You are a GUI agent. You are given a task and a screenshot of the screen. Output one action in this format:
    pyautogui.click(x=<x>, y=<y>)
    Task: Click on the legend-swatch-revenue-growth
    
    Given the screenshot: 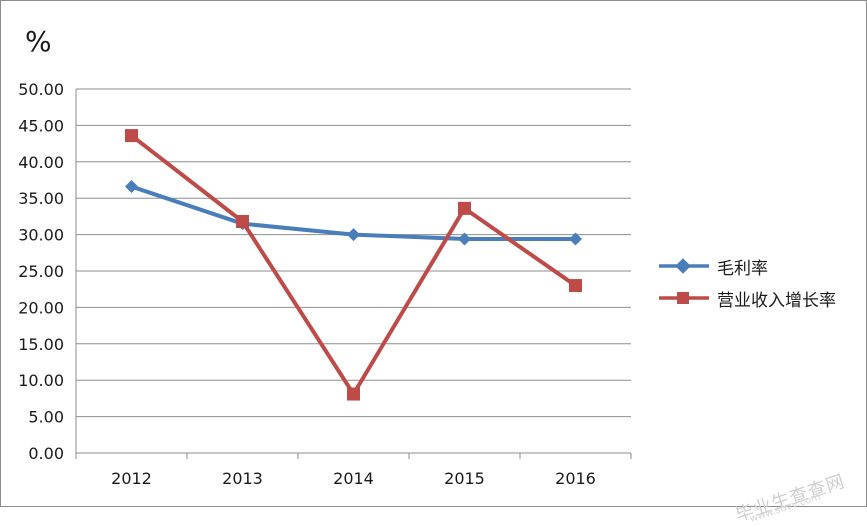 What is the action you would take?
    pyautogui.click(x=684, y=298)
    